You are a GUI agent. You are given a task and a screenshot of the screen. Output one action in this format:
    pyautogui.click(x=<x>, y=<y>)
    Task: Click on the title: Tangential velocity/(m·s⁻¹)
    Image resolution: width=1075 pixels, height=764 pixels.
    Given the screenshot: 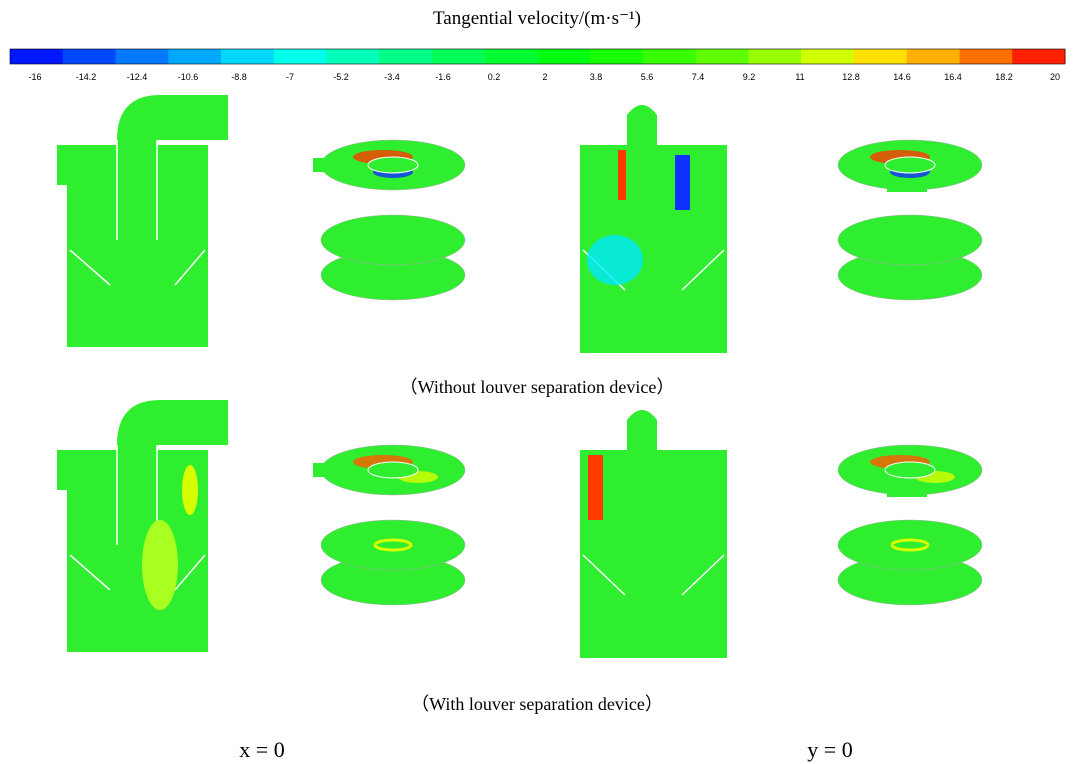 What is the action you would take?
    pyautogui.click(x=537, y=18)
    